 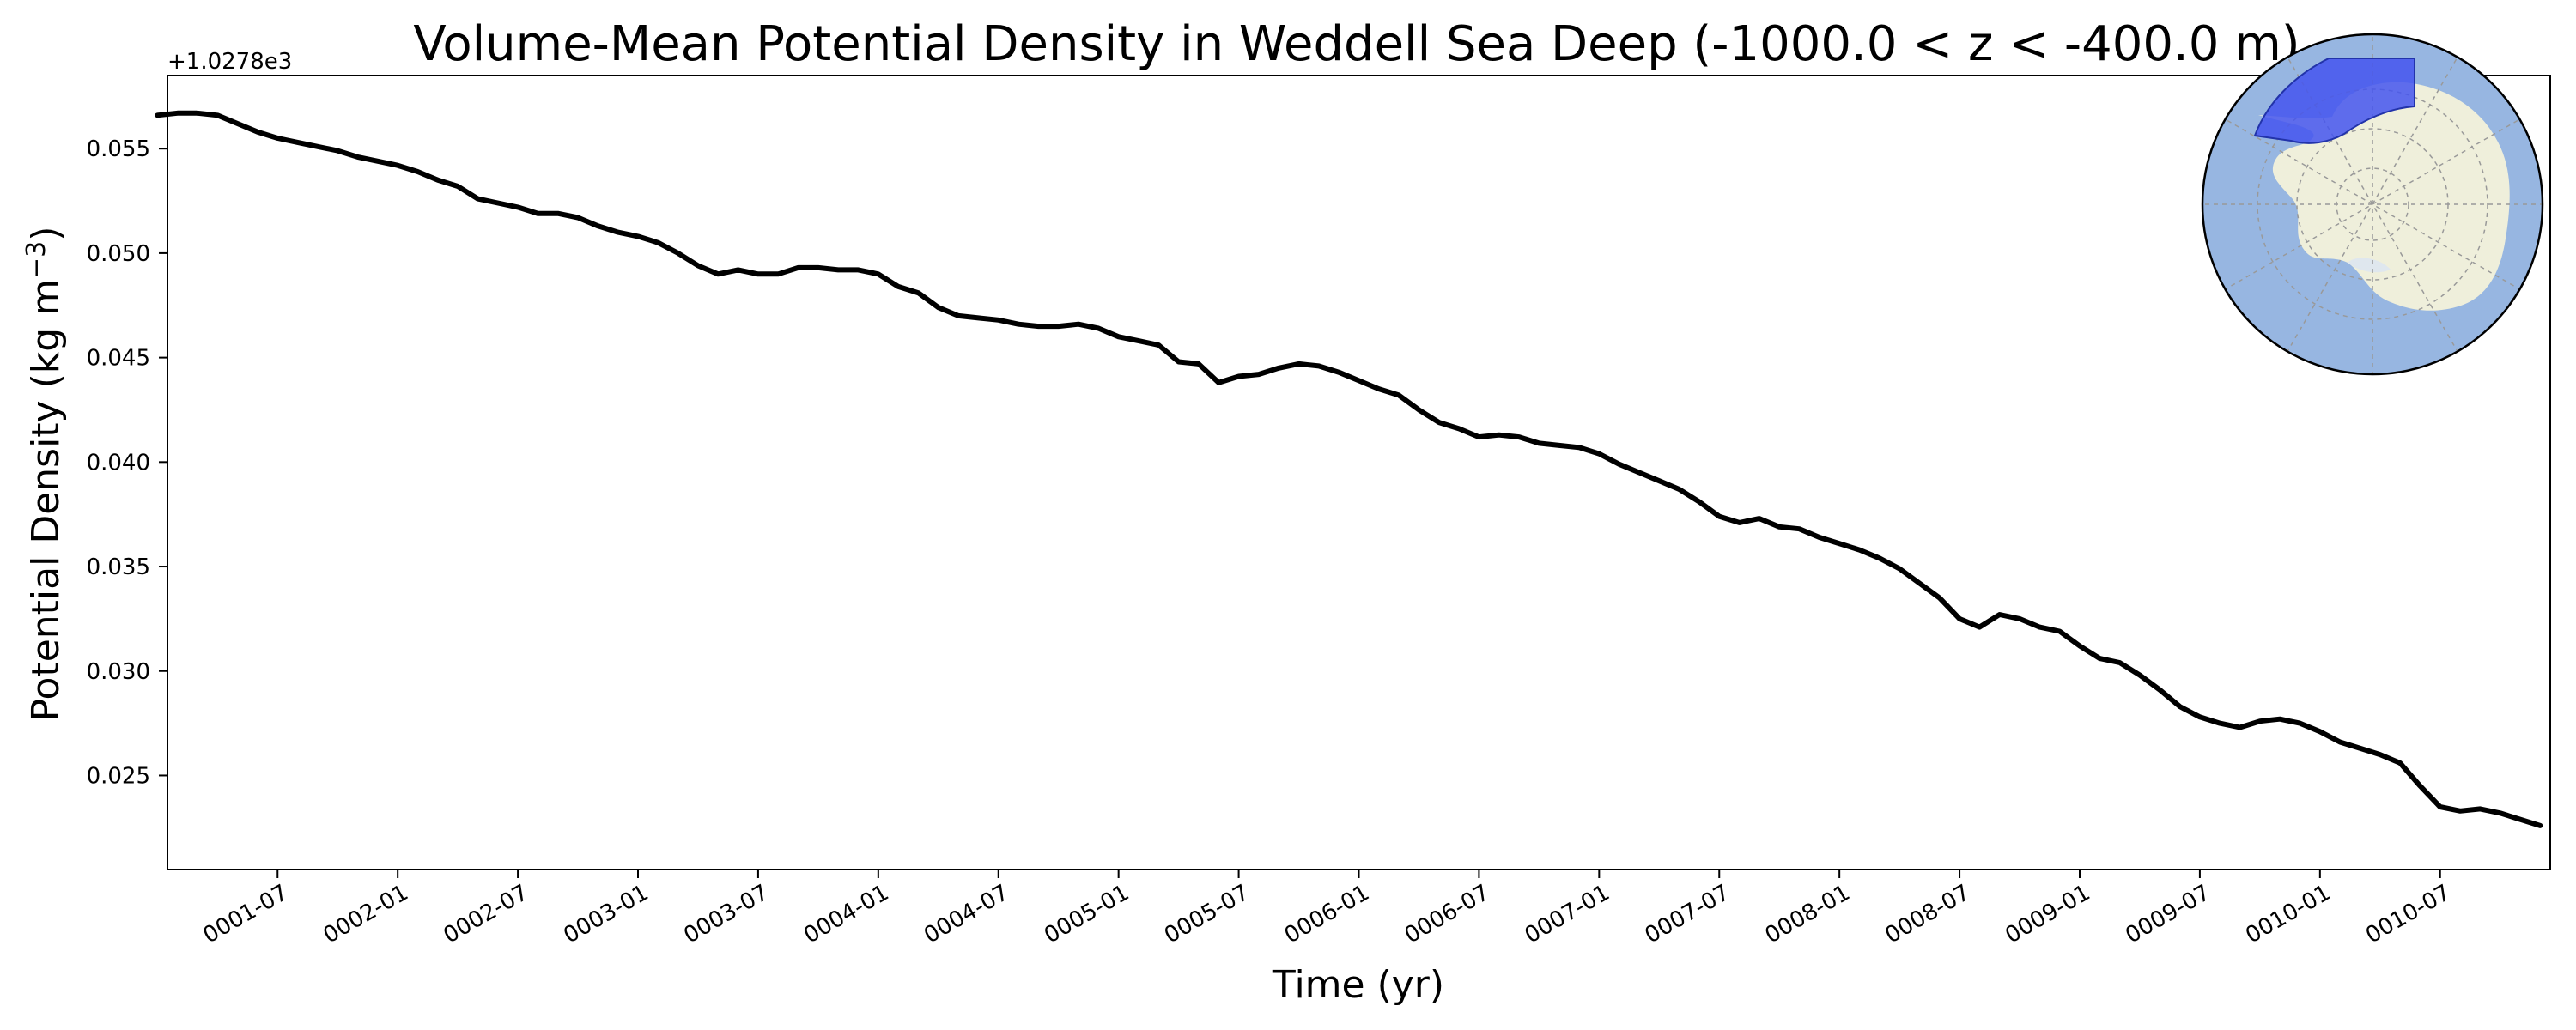 What do you see at coordinates (846, 914) in the screenshot?
I see `x-tick-label: 0004-01` at bounding box center [846, 914].